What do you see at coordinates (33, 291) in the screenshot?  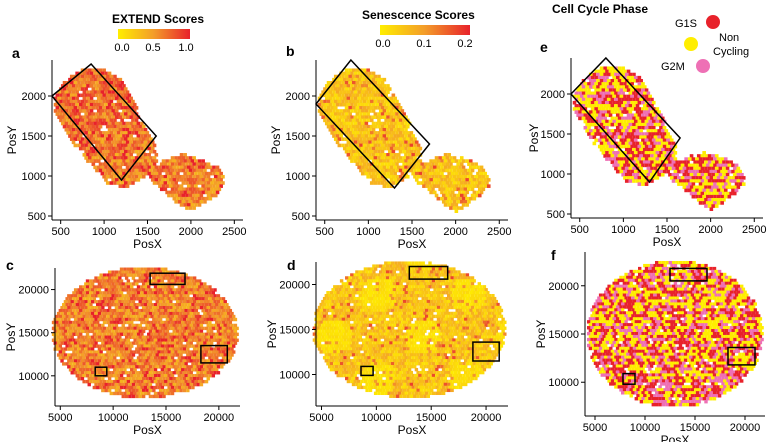 I see `y-tick-label: 20000` at bounding box center [33, 291].